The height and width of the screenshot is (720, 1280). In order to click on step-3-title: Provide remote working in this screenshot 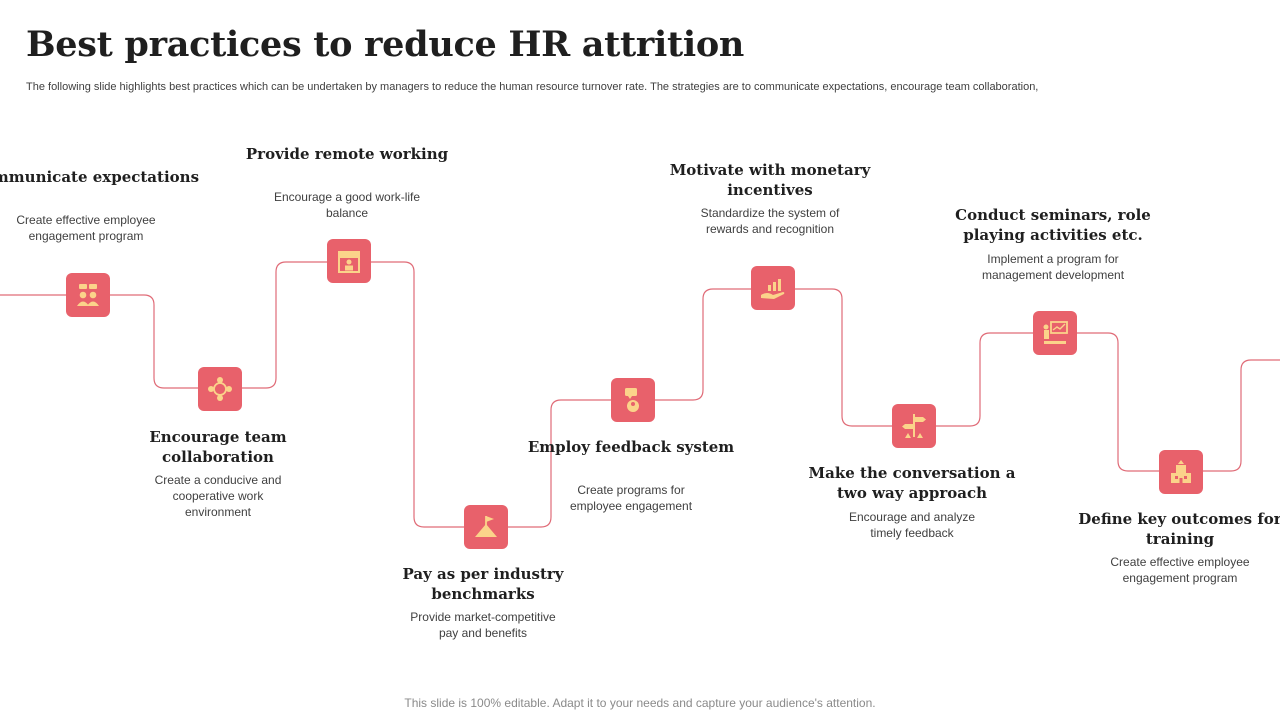, I will do `click(347, 154)`.